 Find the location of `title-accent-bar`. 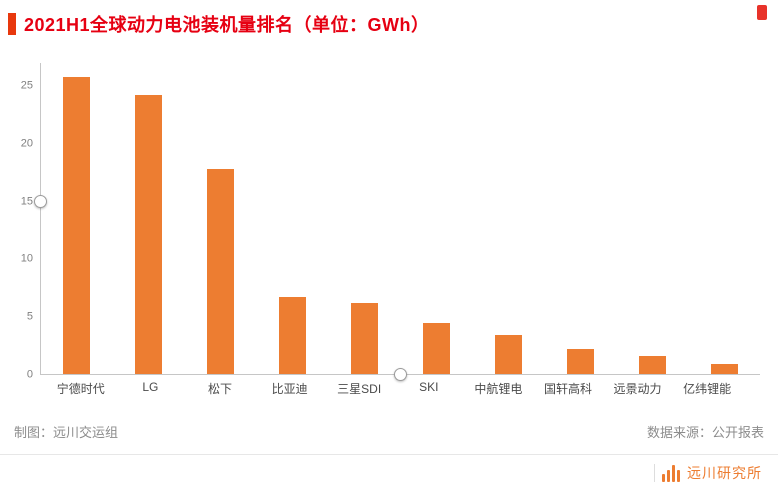

title-accent-bar is located at coordinates (12, 24).